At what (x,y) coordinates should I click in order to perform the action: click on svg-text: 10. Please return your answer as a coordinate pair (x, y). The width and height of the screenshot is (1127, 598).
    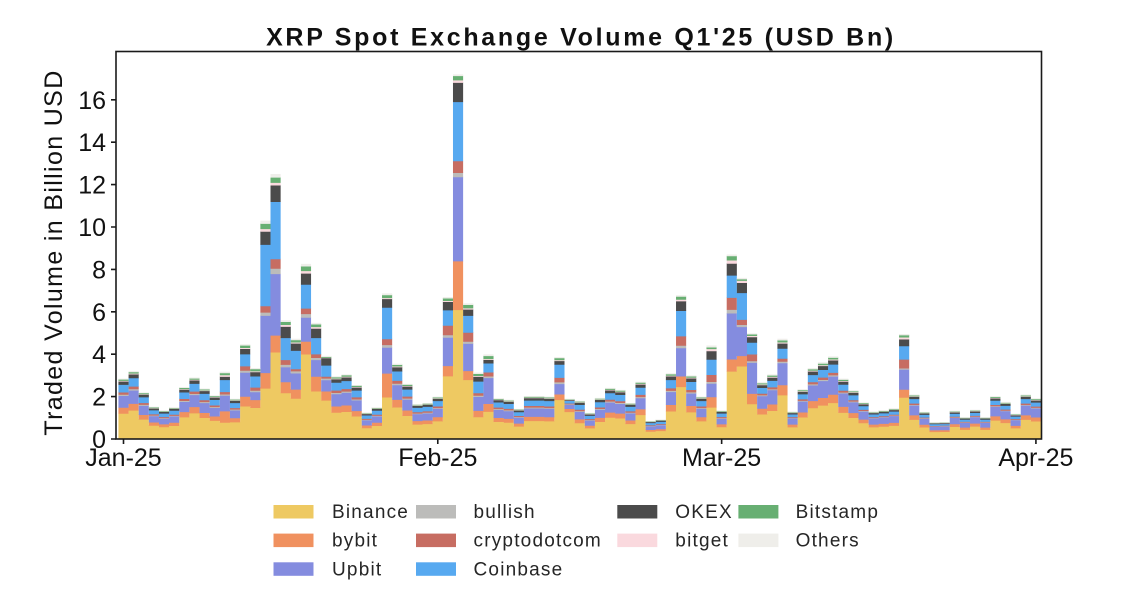
    Looking at the image, I should click on (92, 228).